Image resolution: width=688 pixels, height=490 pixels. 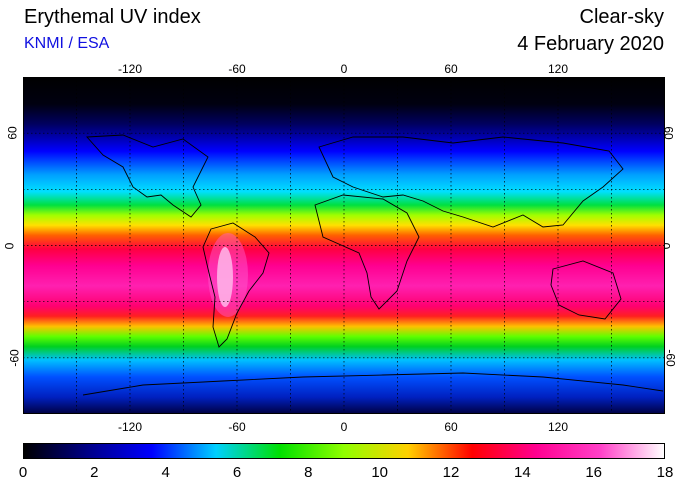 I want to click on longitude-tick-top: 120, so click(x=558, y=69).